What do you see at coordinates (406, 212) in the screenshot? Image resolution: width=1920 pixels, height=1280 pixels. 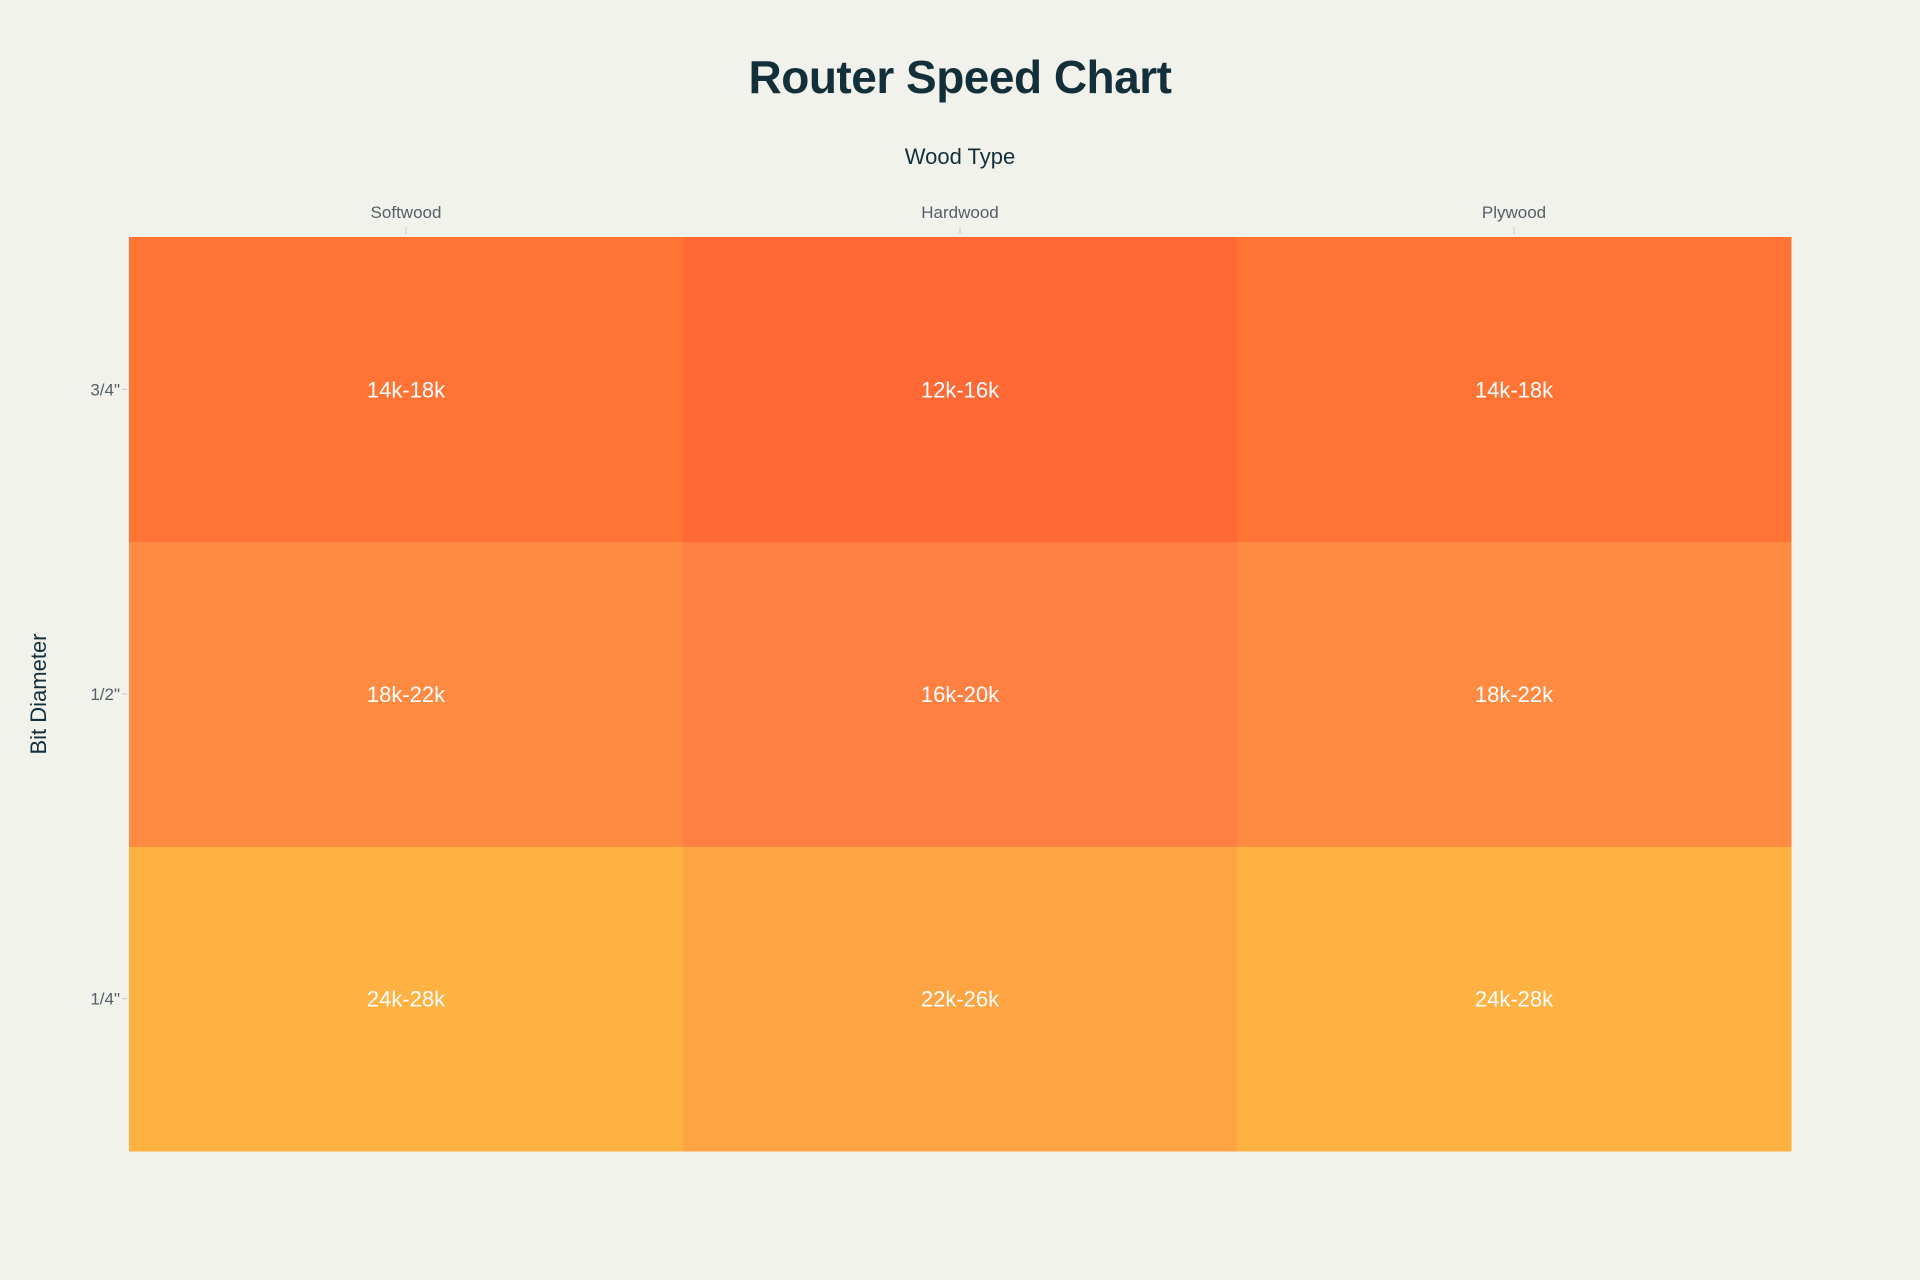 I see `x-tick-label: Softwood` at bounding box center [406, 212].